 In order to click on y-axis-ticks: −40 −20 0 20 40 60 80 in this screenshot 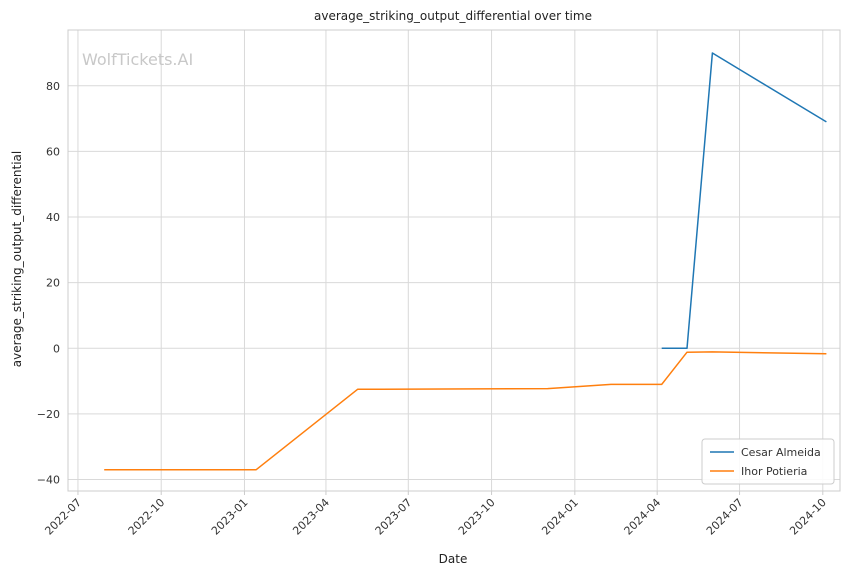, I will do `click(48, 283)`.